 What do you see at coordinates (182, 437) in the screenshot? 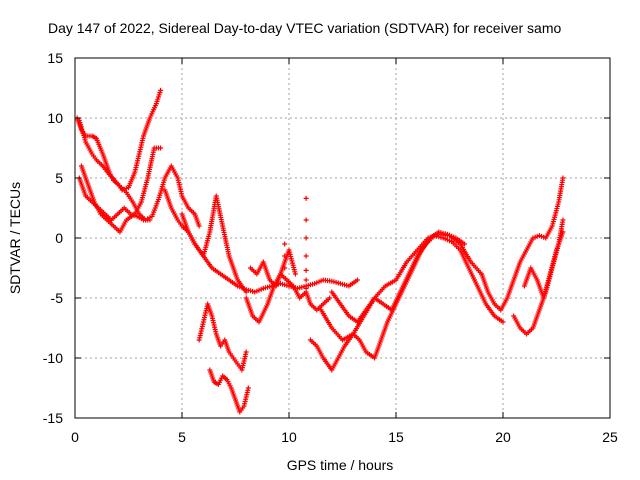
I see `x-tick-label: 5` at bounding box center [182, 437].